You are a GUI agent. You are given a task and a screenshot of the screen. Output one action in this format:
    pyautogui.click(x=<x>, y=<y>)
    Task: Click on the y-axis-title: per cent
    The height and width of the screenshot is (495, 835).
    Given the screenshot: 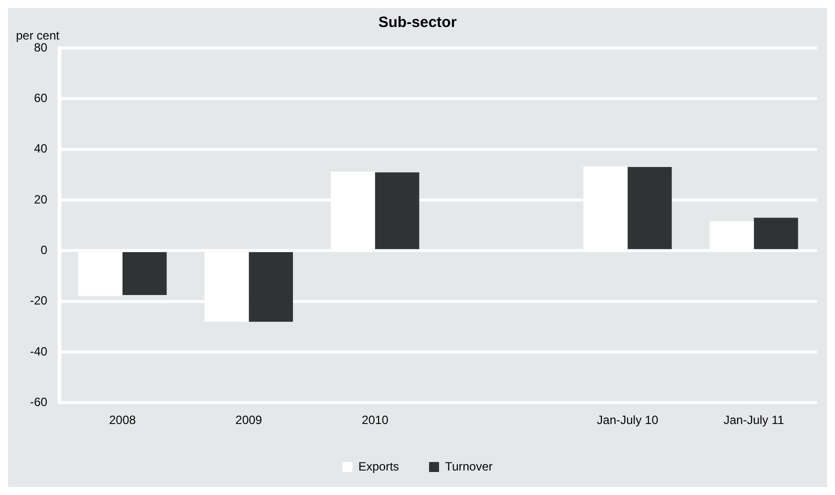 What is the action you would take?
    pyautogui.click(x=38, y=35)
    